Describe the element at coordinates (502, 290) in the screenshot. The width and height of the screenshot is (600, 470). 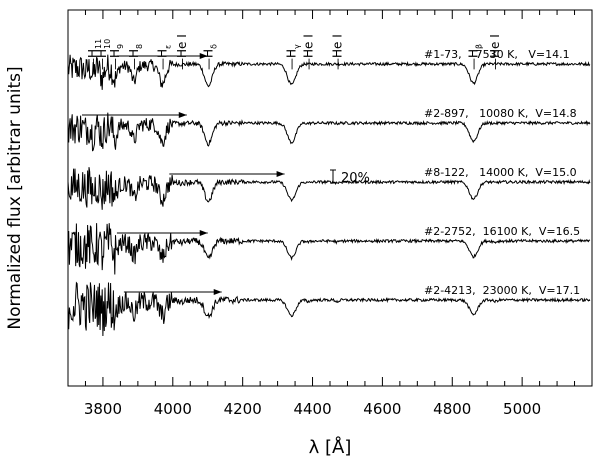
I see `spectrum-label: #2-4213, 23000 K, V=17.1` at that location.